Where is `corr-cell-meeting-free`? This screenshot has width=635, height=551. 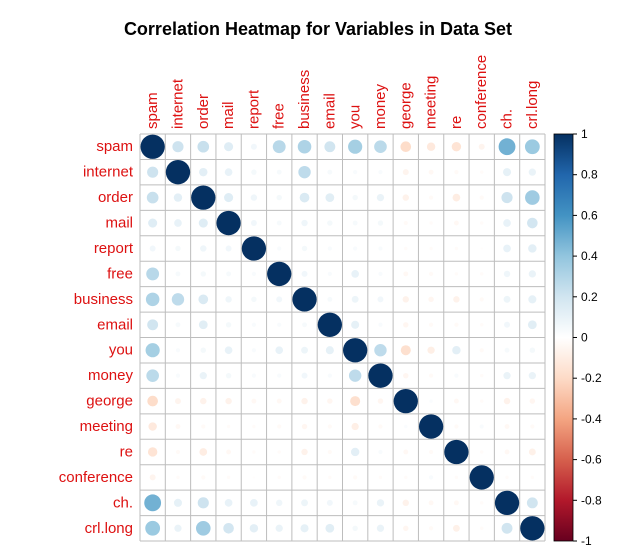
corr-cell-meeting-free is located at coordinates (279, 426).